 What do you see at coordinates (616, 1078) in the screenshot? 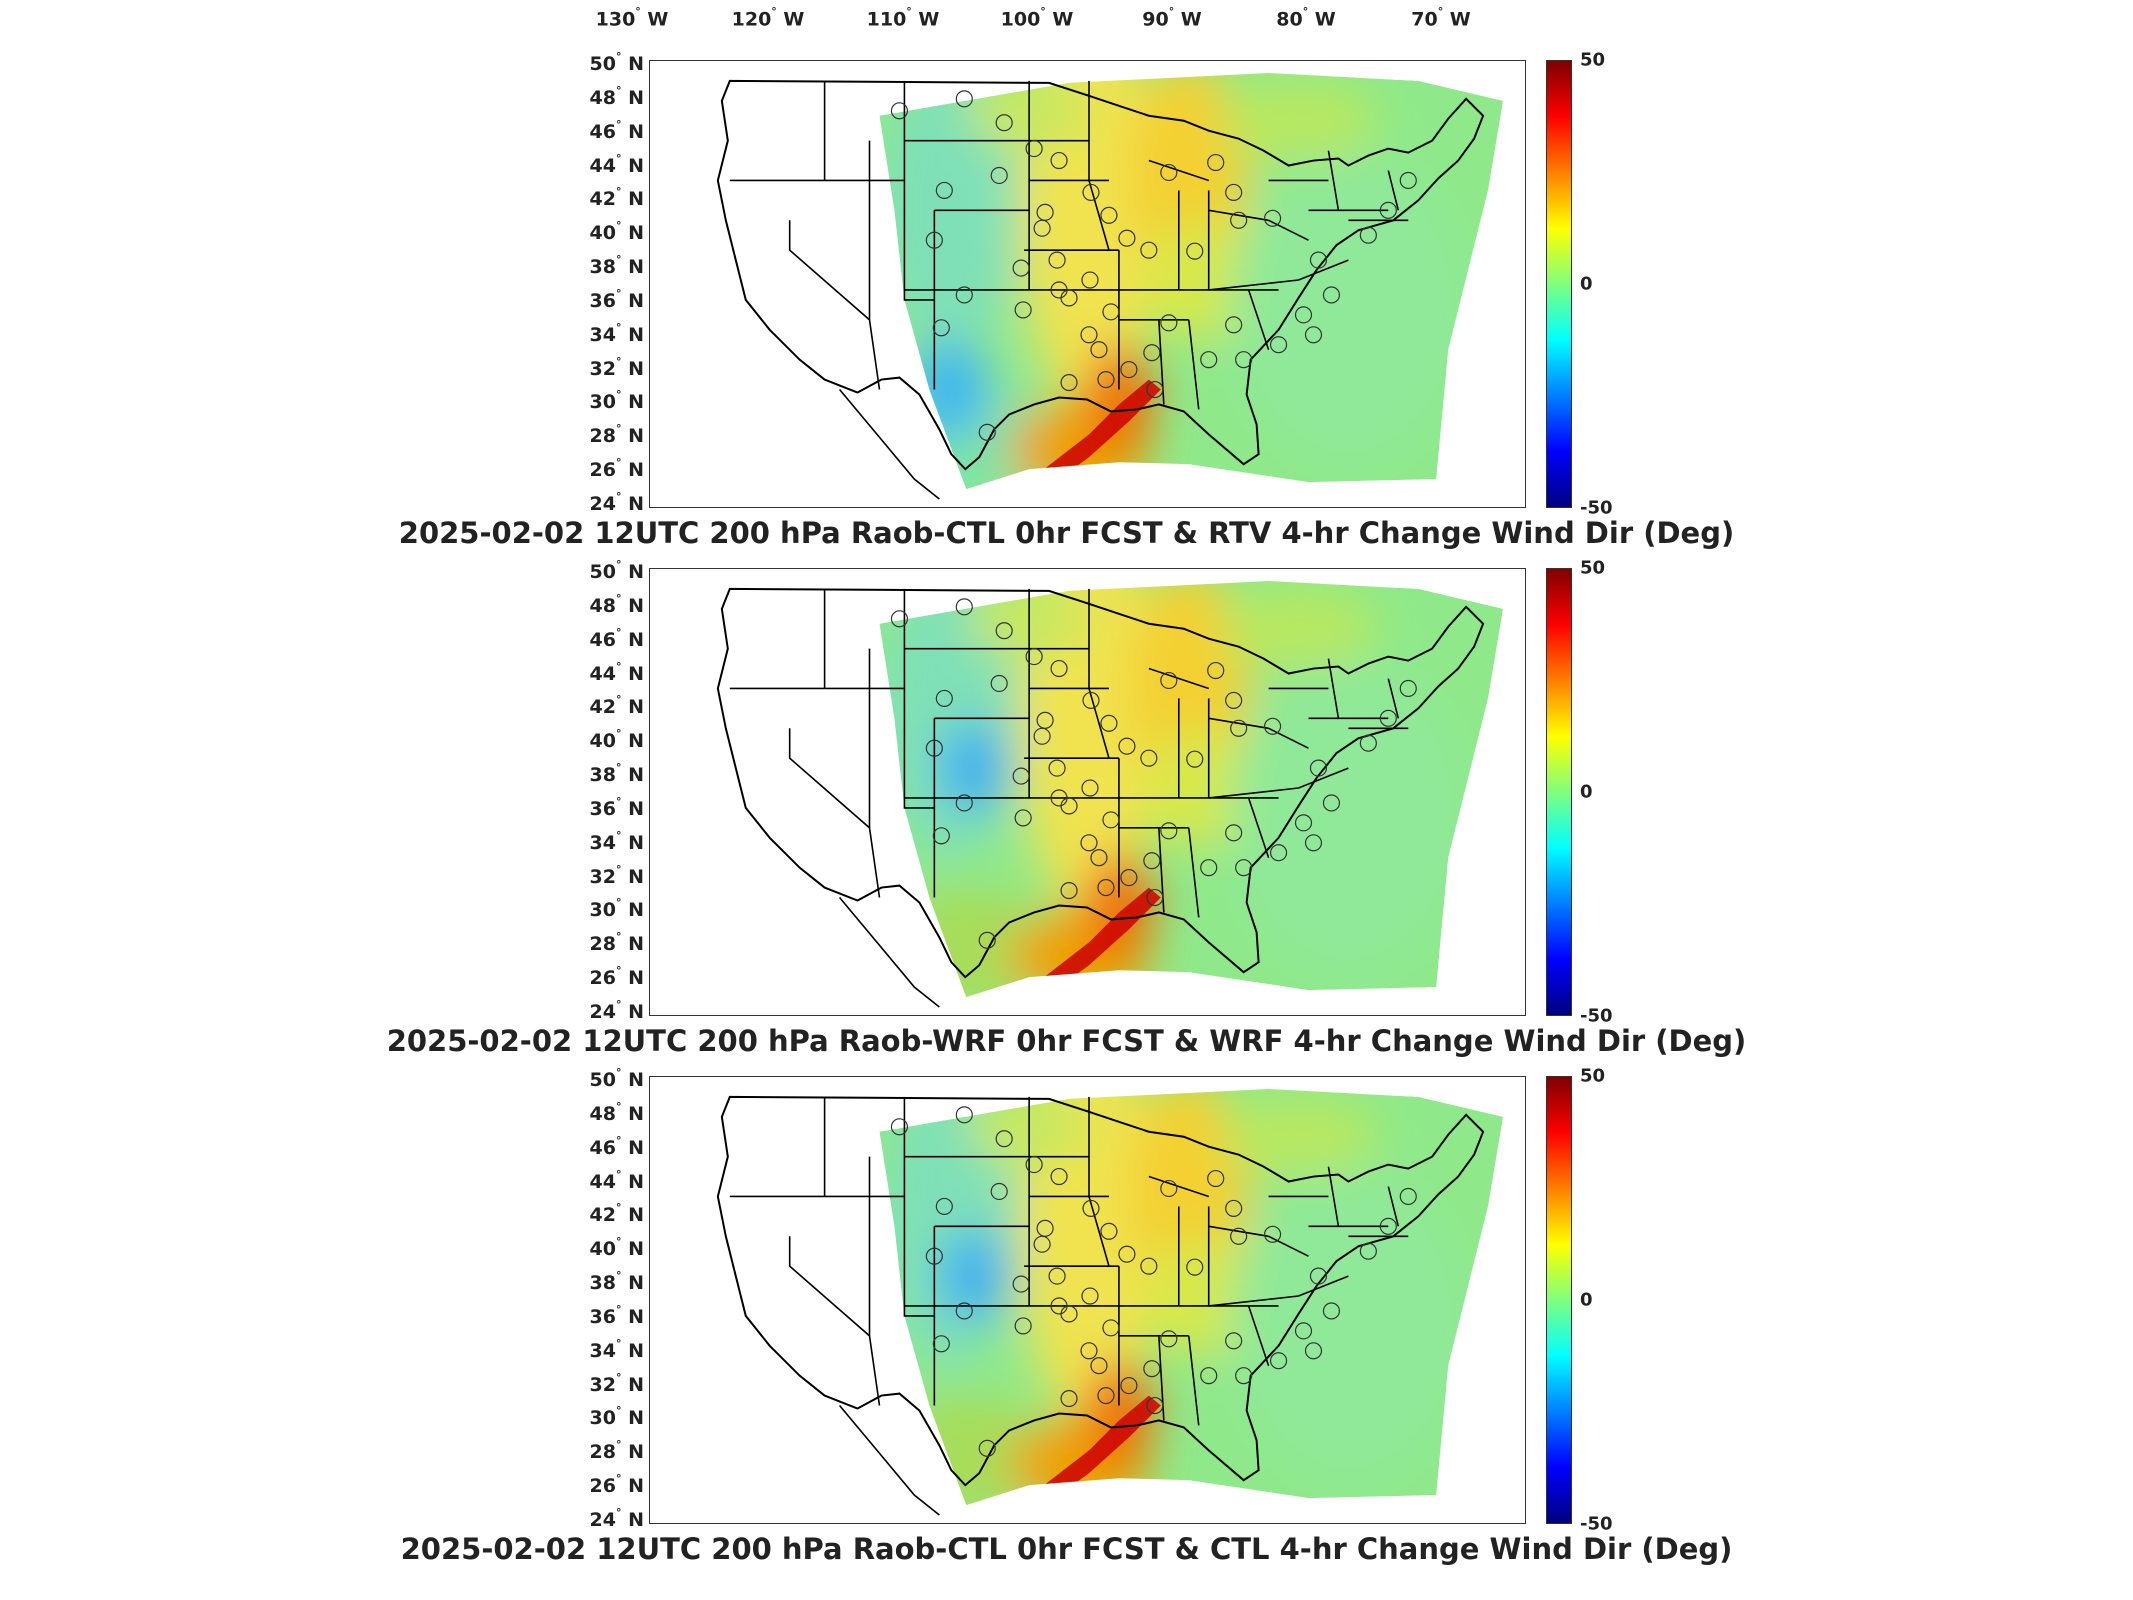
I see `latitude-label: 50° N` at bounding box center [616, 1078].